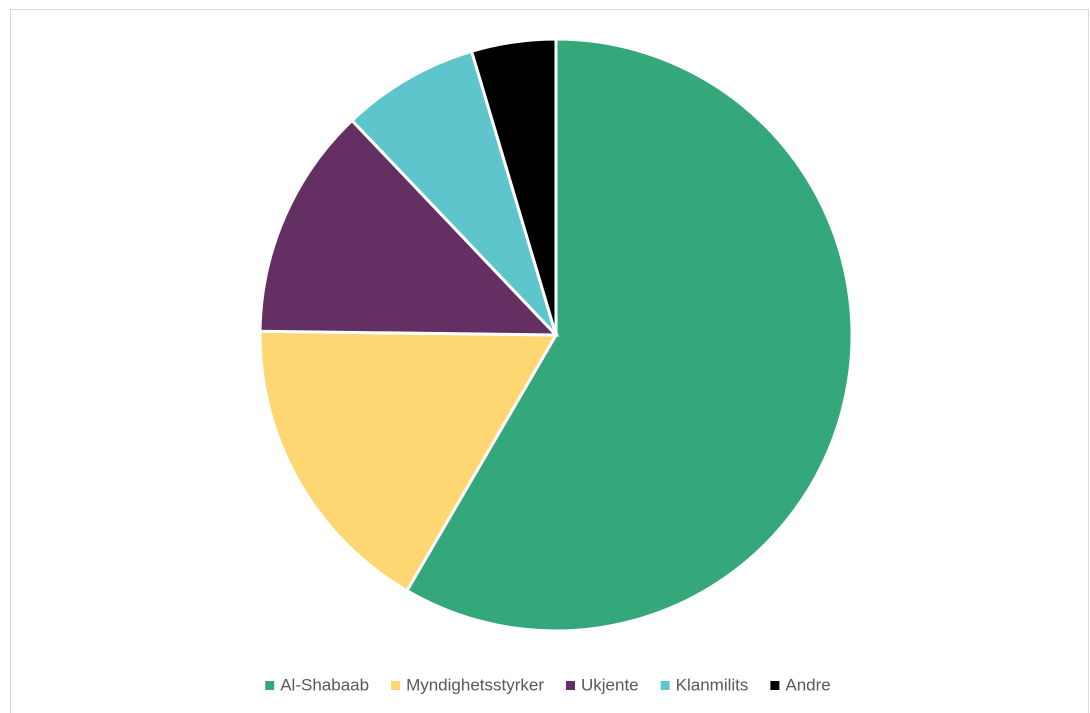  What do you see at coordinates (807, 684) in the screenshot?
I see `legend-label: Andre` at bounding box center [807, 684].